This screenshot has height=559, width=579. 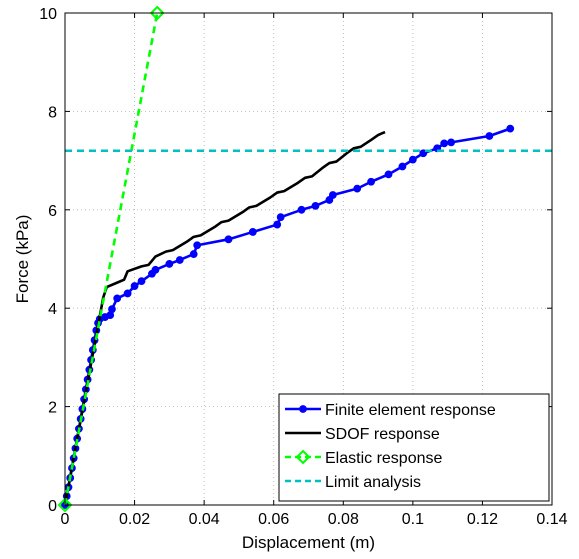 I want to click on legend-box, so click(x=414, y=447).